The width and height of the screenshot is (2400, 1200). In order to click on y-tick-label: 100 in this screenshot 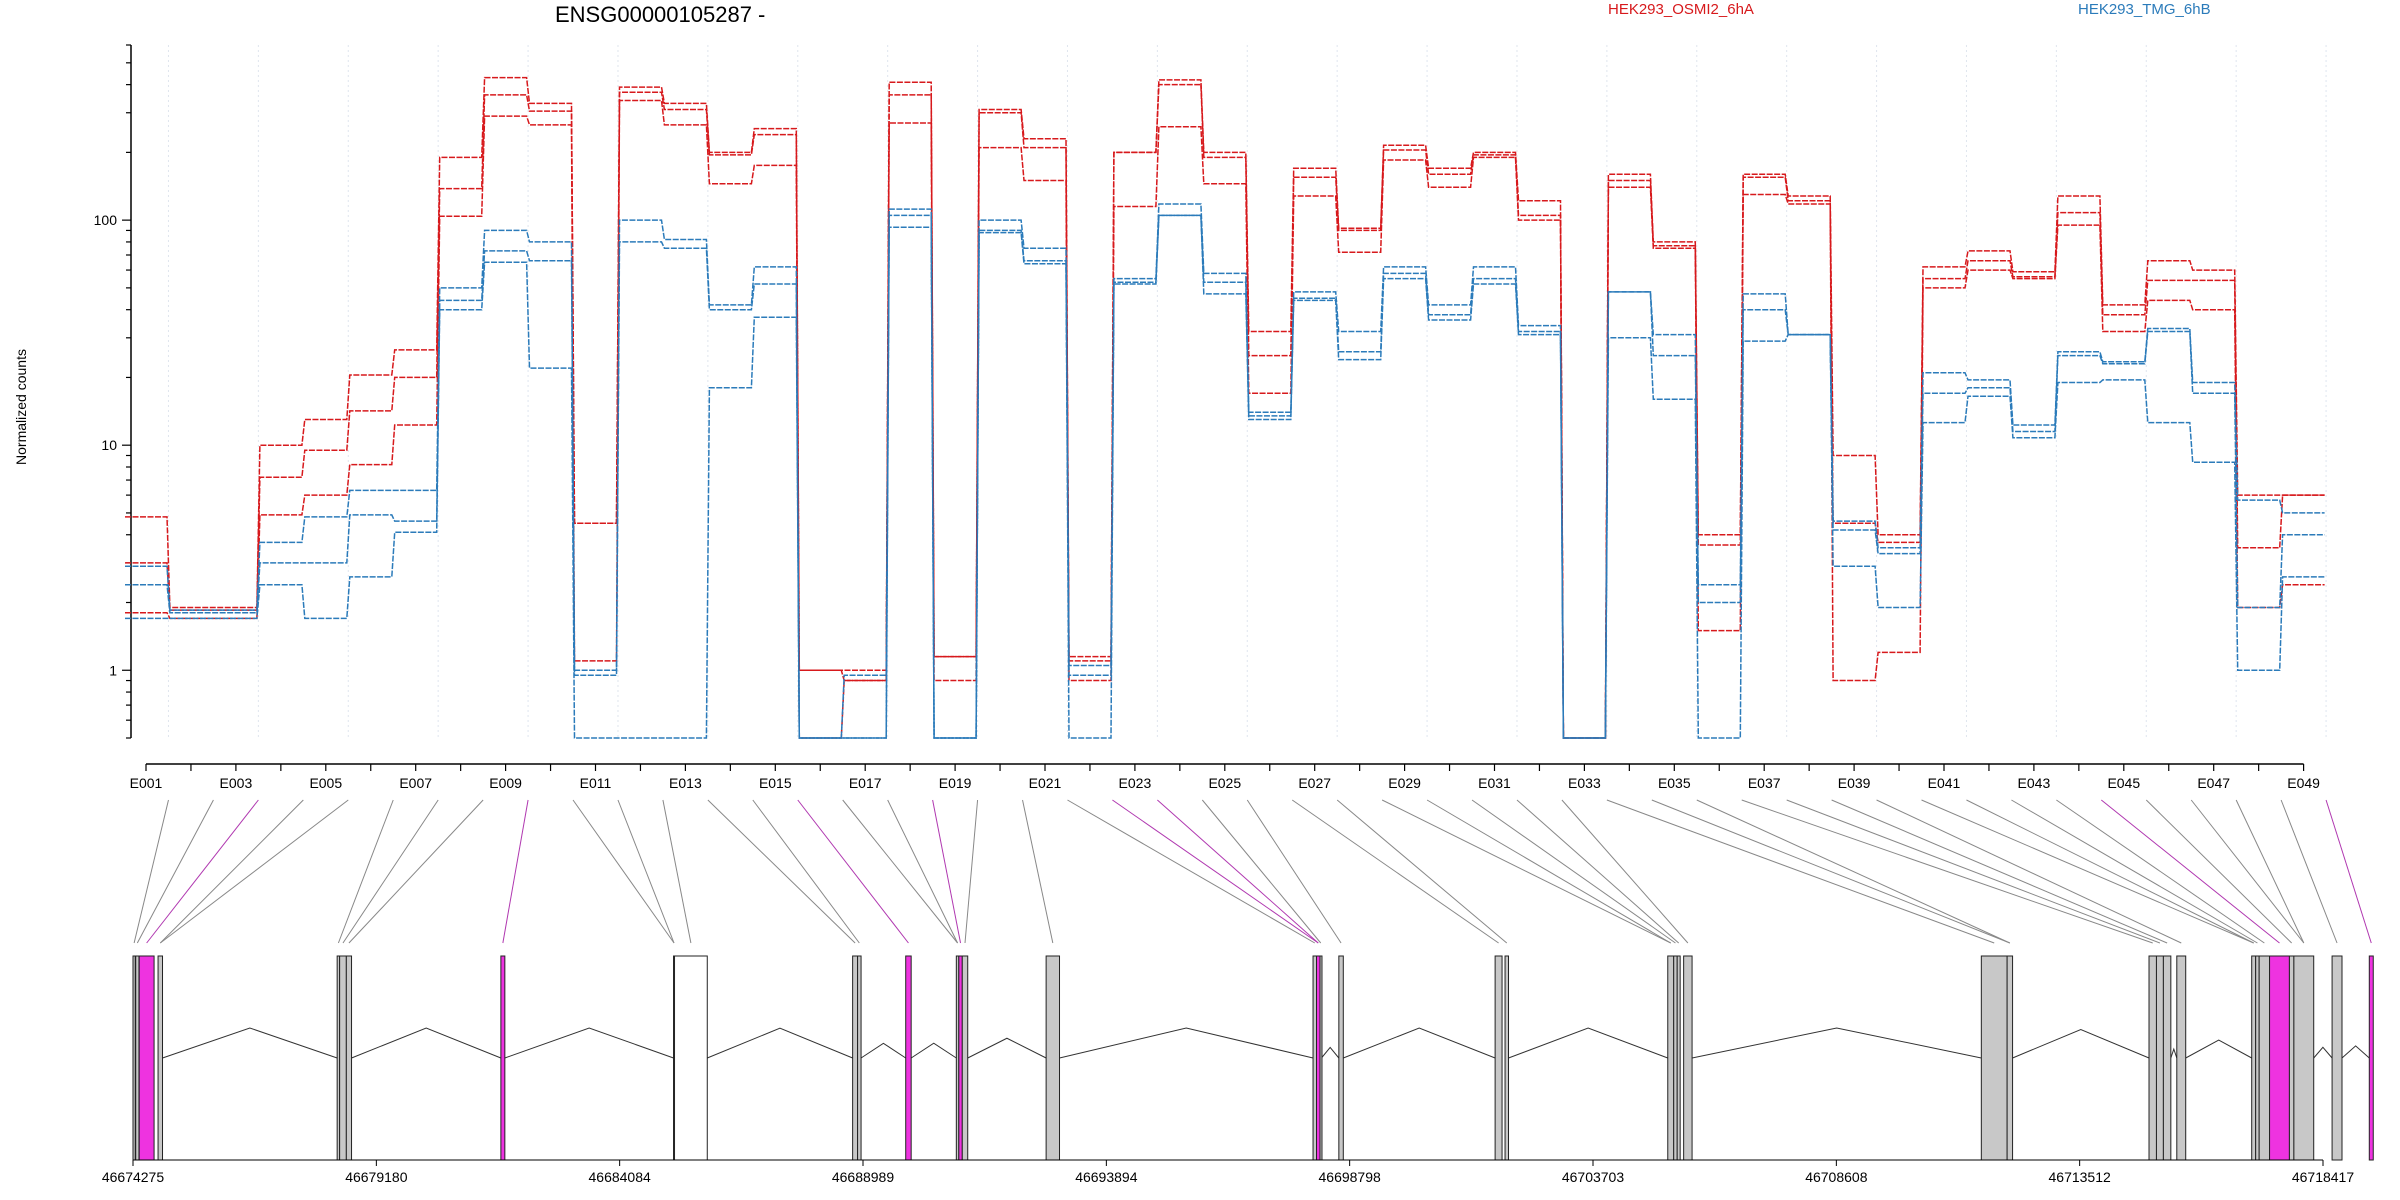, I will do `click(106, 220)`.